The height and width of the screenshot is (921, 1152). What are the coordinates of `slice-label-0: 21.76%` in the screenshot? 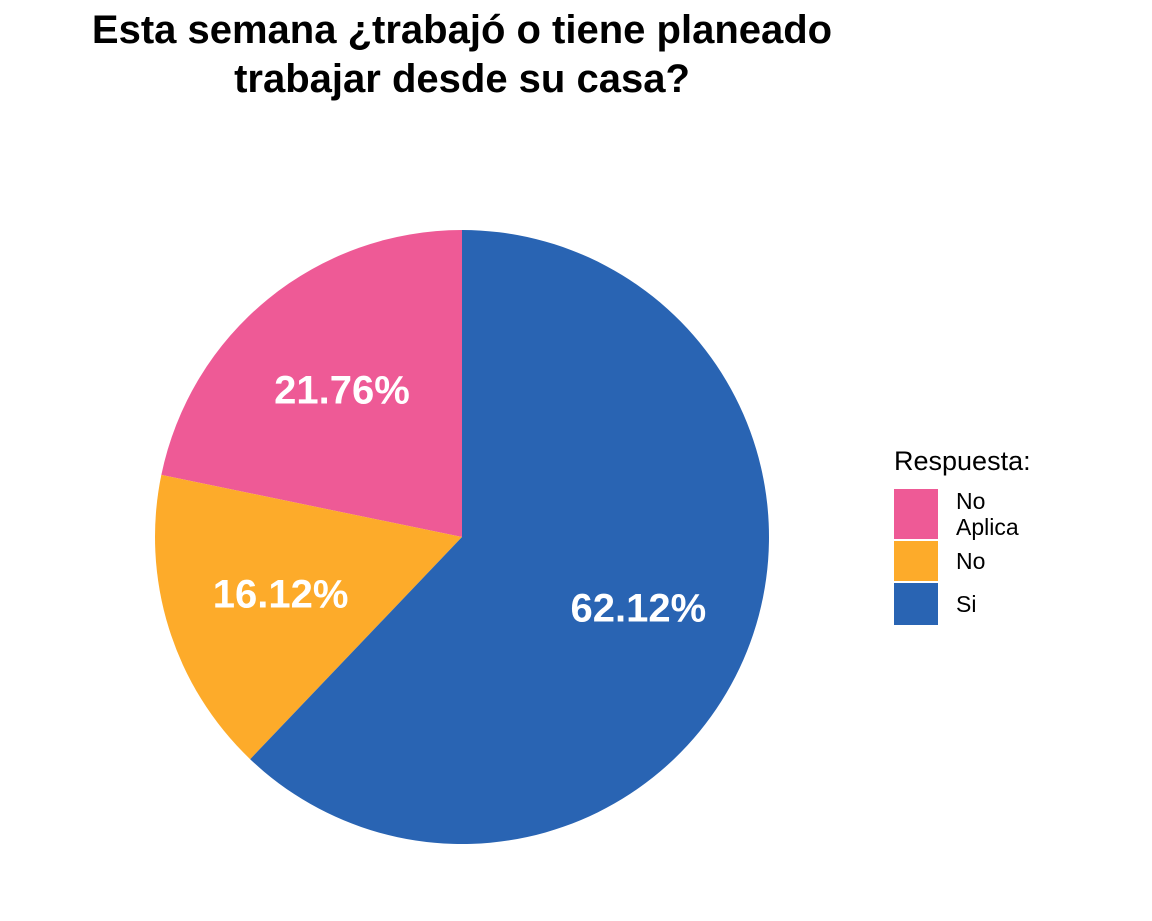 It's located at (342, 391).